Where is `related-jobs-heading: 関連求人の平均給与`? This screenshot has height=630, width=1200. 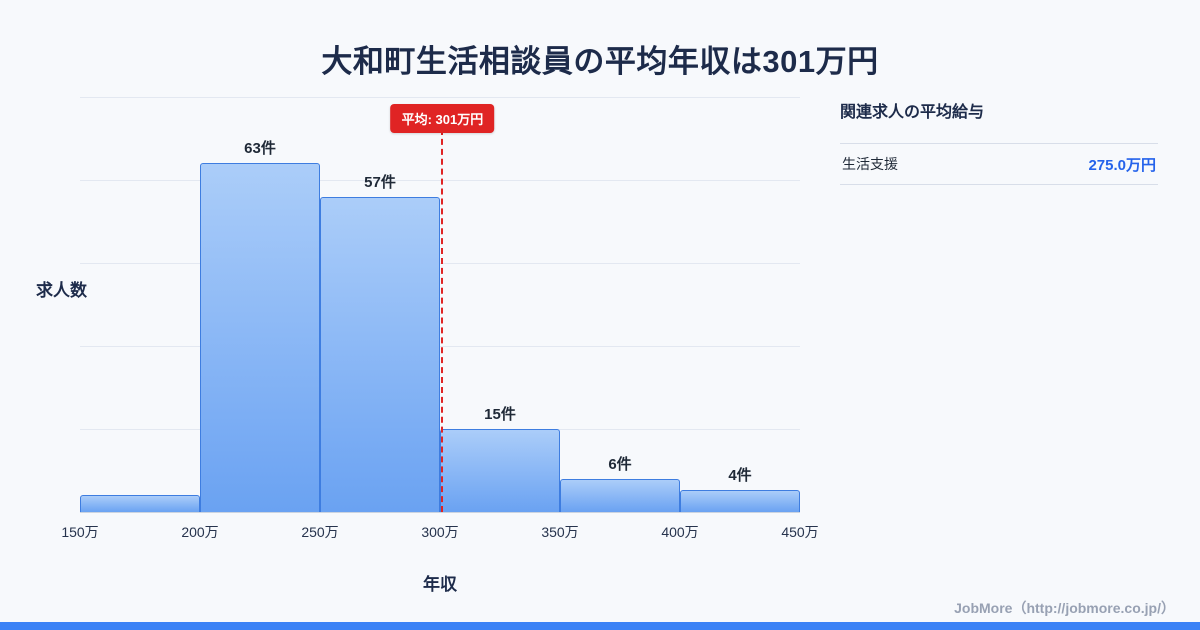 related-jobs-heading: 関連求人の平均給与 is located at coordinates (912, 112).